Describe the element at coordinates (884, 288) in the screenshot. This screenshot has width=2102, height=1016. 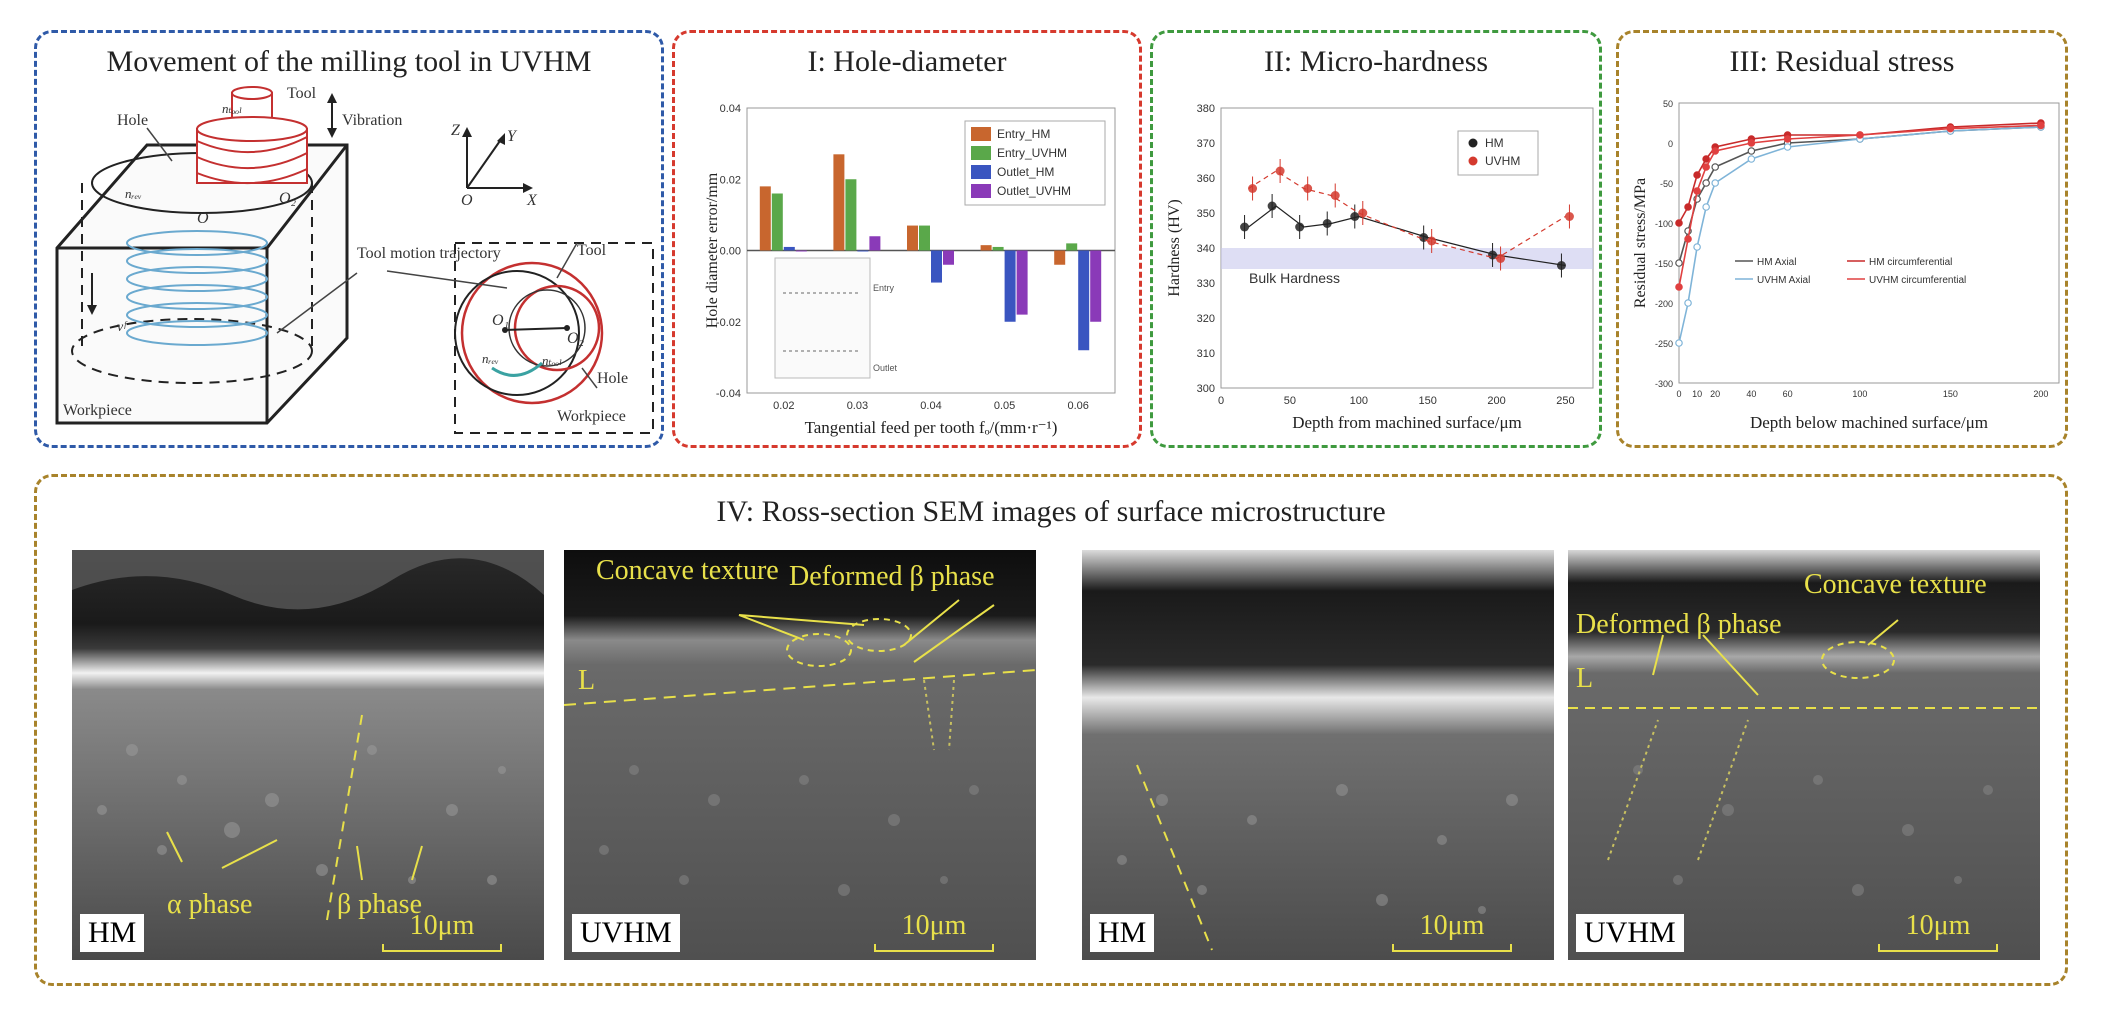
I see `inset-entry-label: Entry` at that location.